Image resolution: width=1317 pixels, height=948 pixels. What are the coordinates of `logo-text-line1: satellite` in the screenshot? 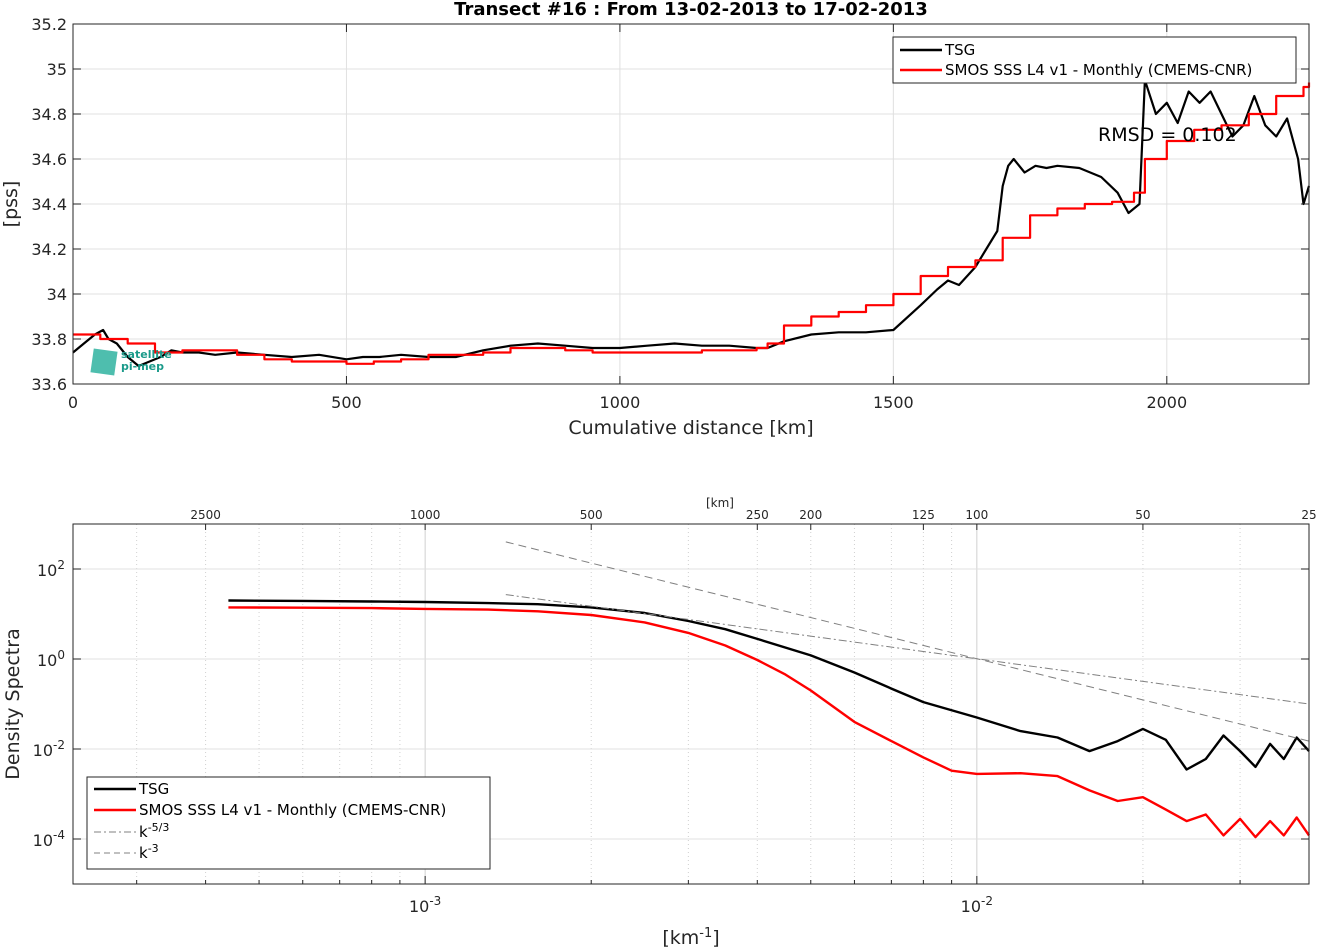 It's located at (146, 354).